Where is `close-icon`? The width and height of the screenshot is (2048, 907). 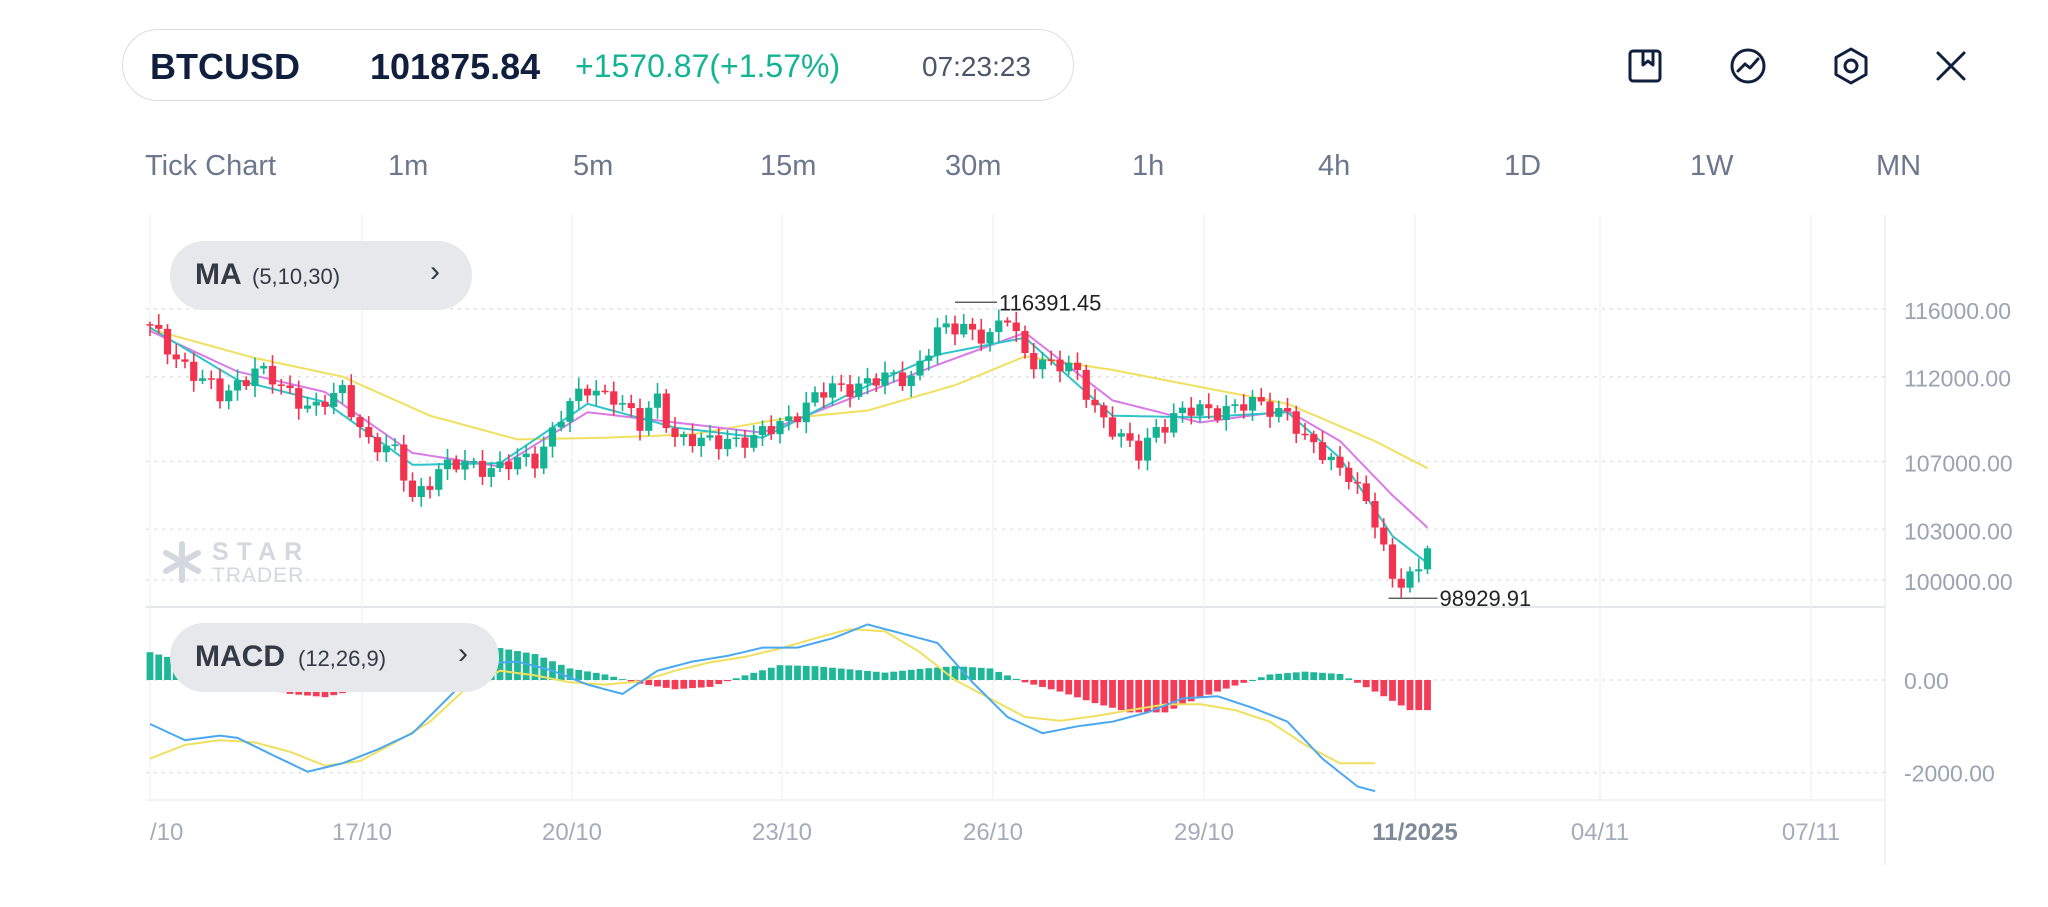 close-icon is located at coordinates (1951, 66).